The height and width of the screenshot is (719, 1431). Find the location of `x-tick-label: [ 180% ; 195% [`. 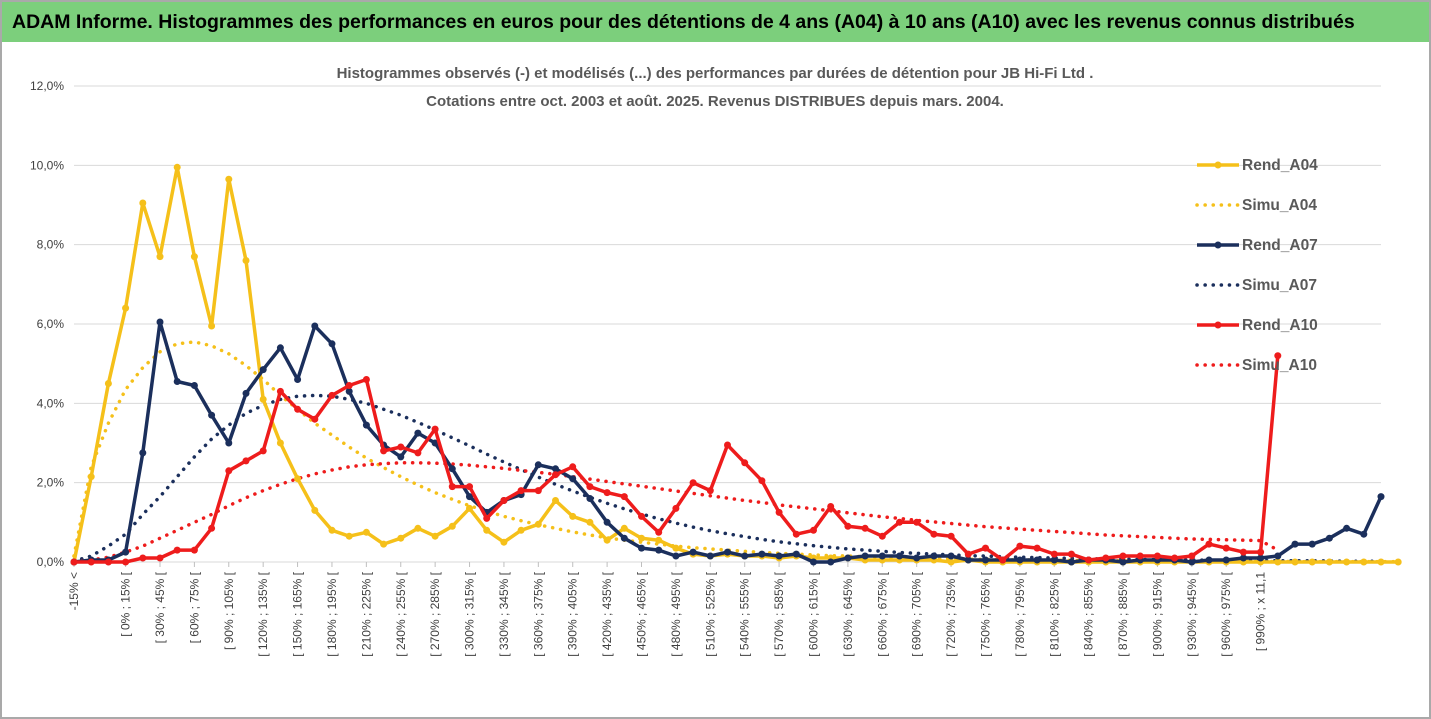

x-tick-label: [ 180% ; 195% [ is located at coordinates (332, 613).